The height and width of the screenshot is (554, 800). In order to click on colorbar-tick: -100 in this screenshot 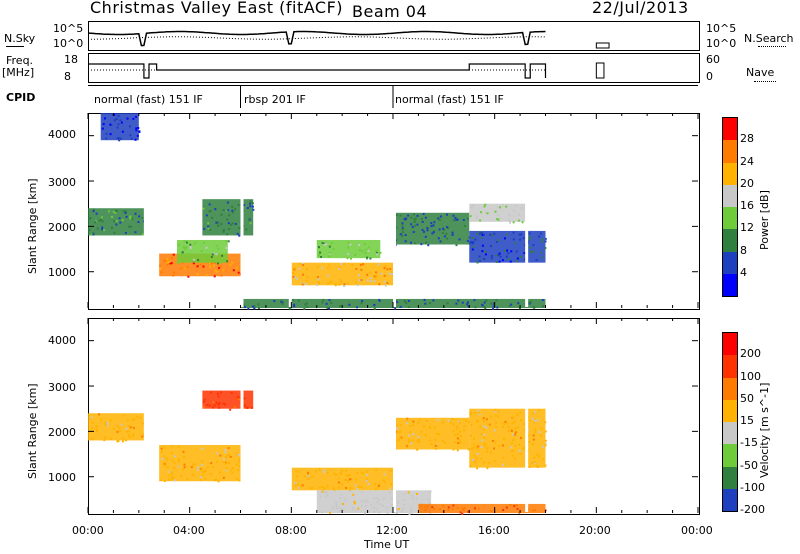, I will do `click(752, 487)`.